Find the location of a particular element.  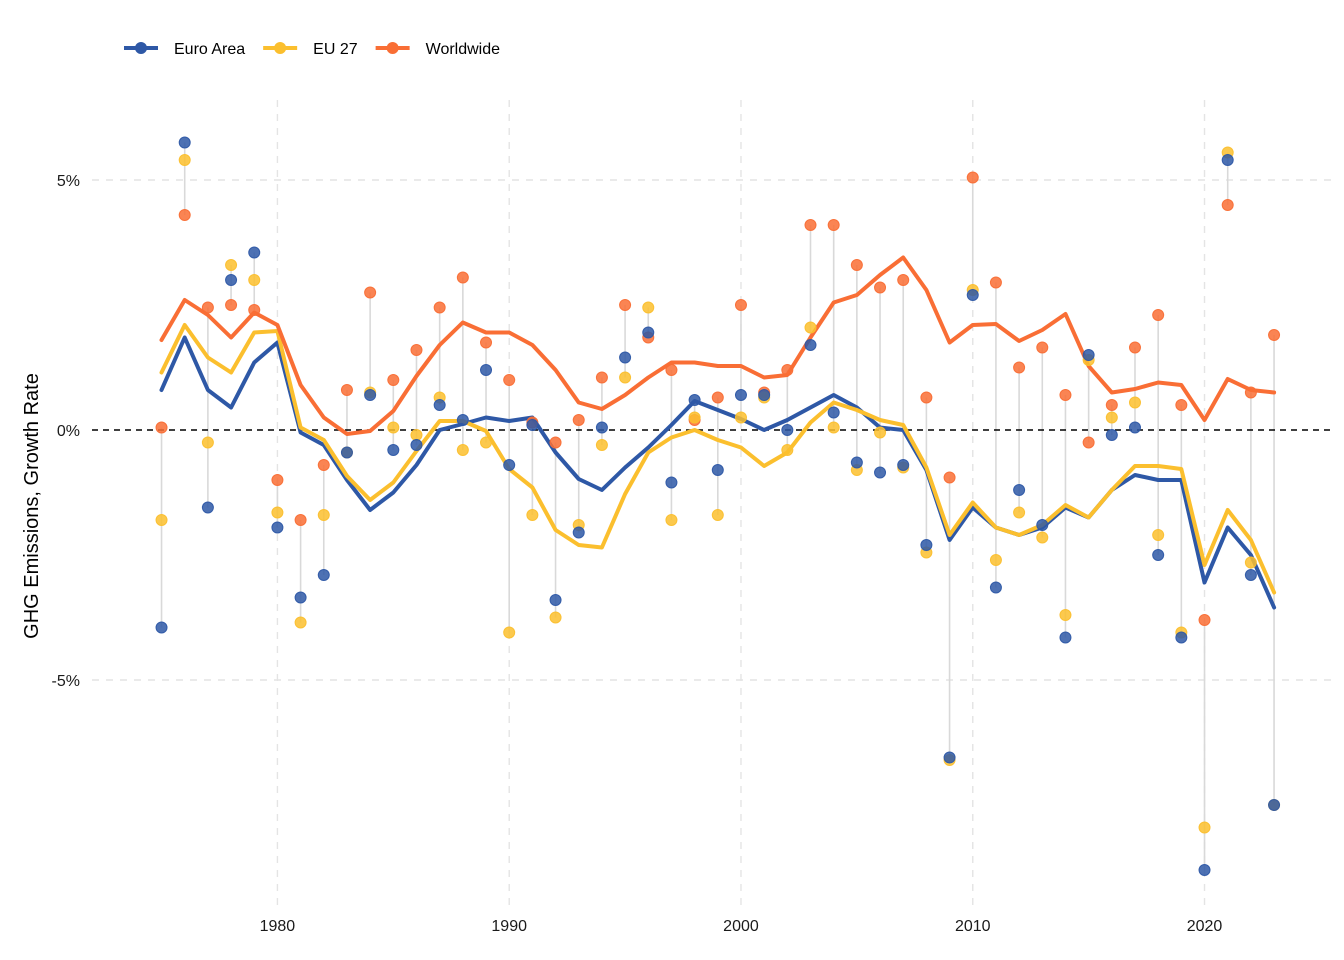

y-tick-label: -5% is located at coordinates (66, 681).